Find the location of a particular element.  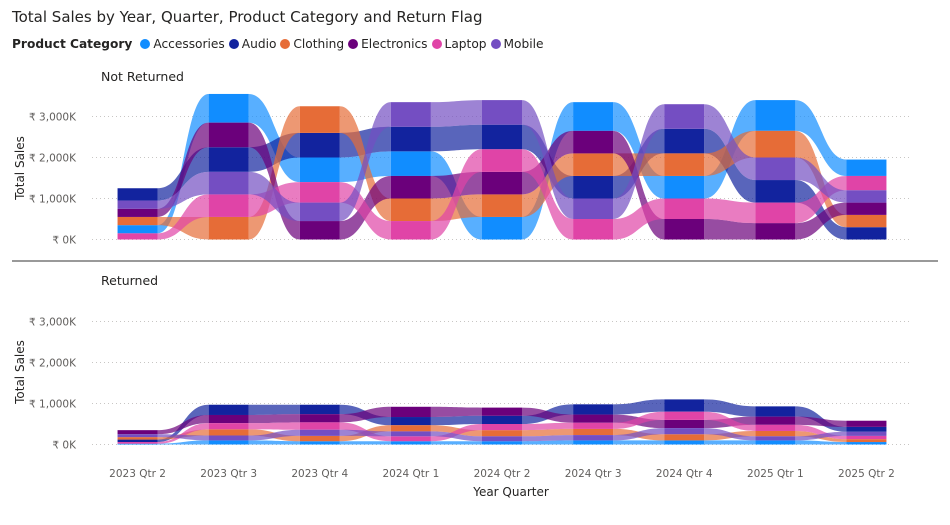

legend-item-electronics: Electronics is located at coordinates (388, 44).